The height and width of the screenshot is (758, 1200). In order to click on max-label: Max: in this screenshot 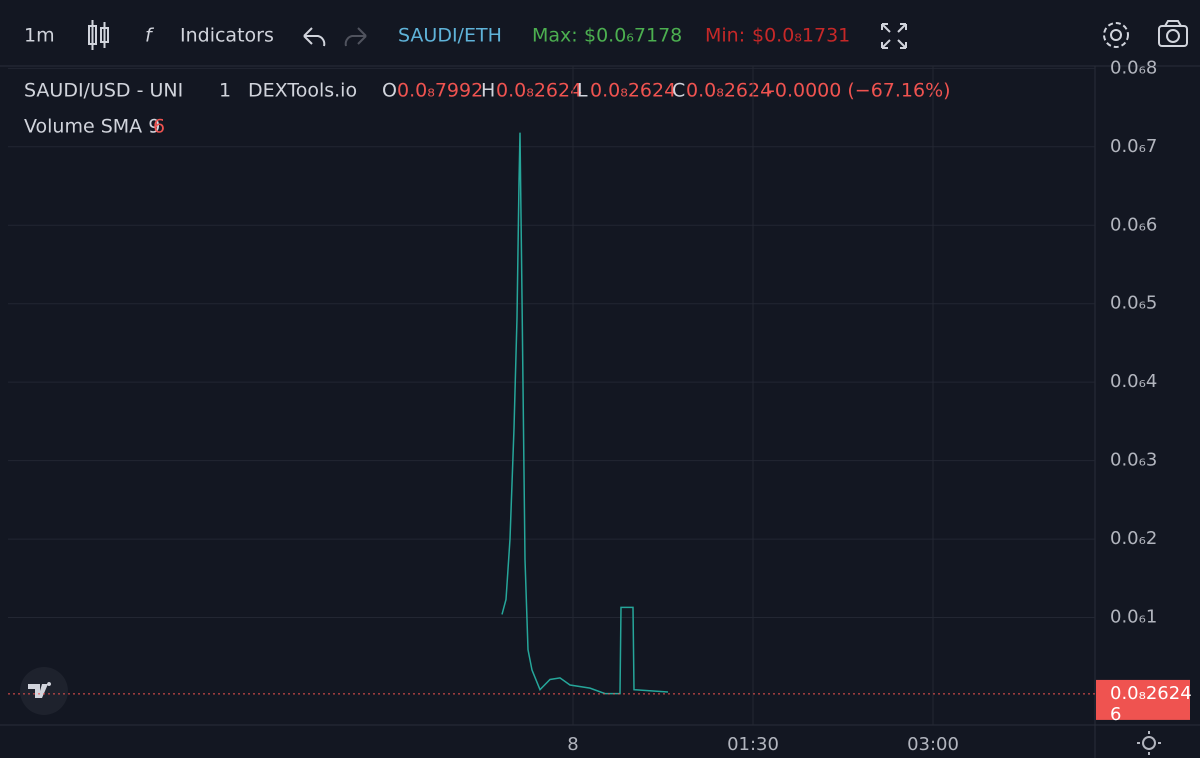, I will do `click(555, 36)`.